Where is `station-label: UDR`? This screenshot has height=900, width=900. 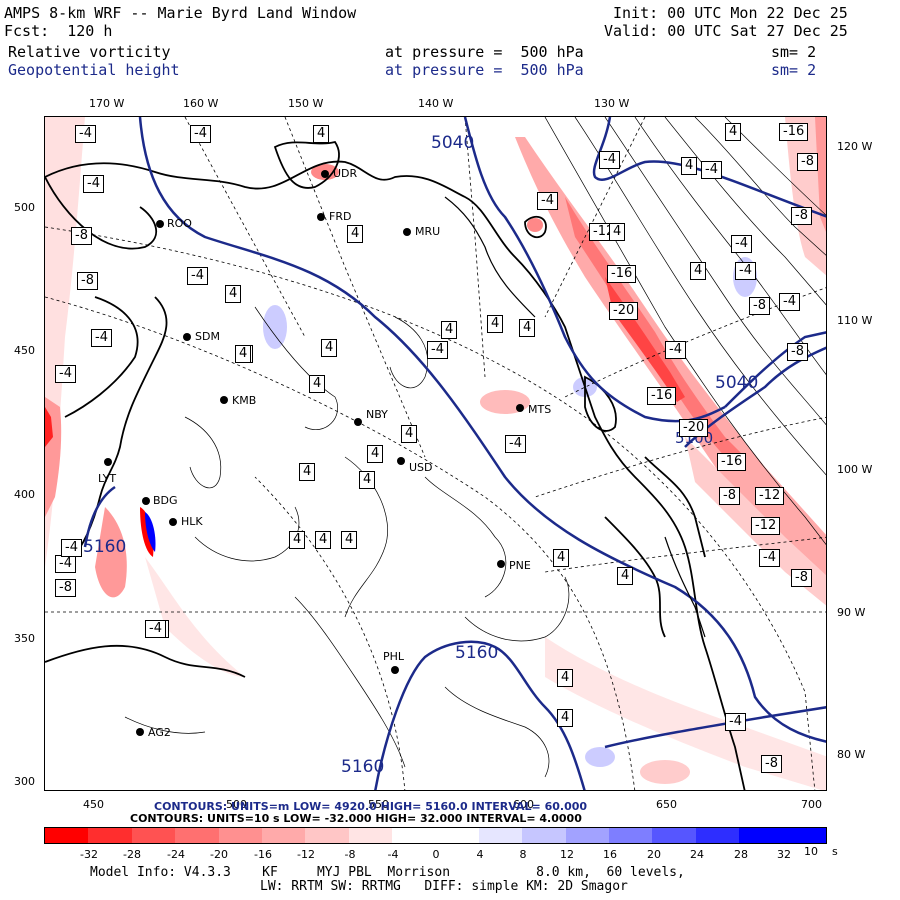
station-label: UDR is located at coordinates (345, 173).